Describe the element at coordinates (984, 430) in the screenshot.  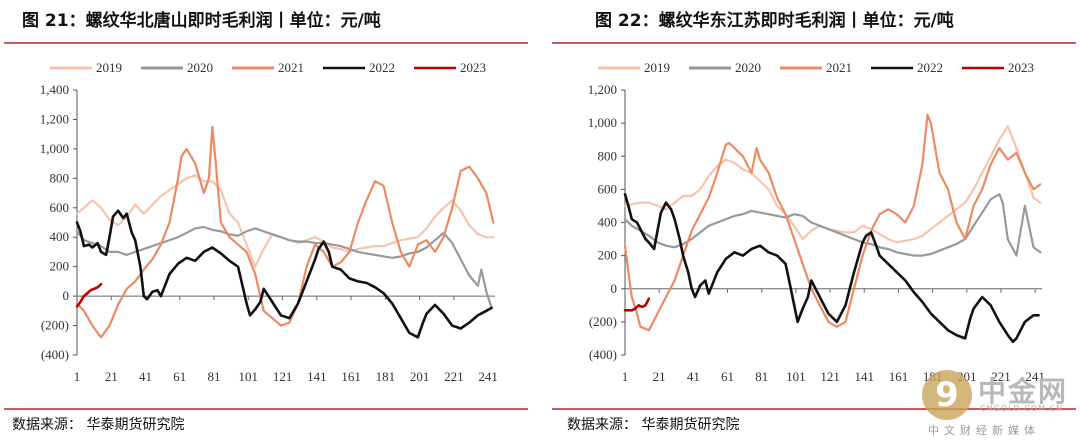
I see `watermark-slogan: 中文财经新媒体` at that location.